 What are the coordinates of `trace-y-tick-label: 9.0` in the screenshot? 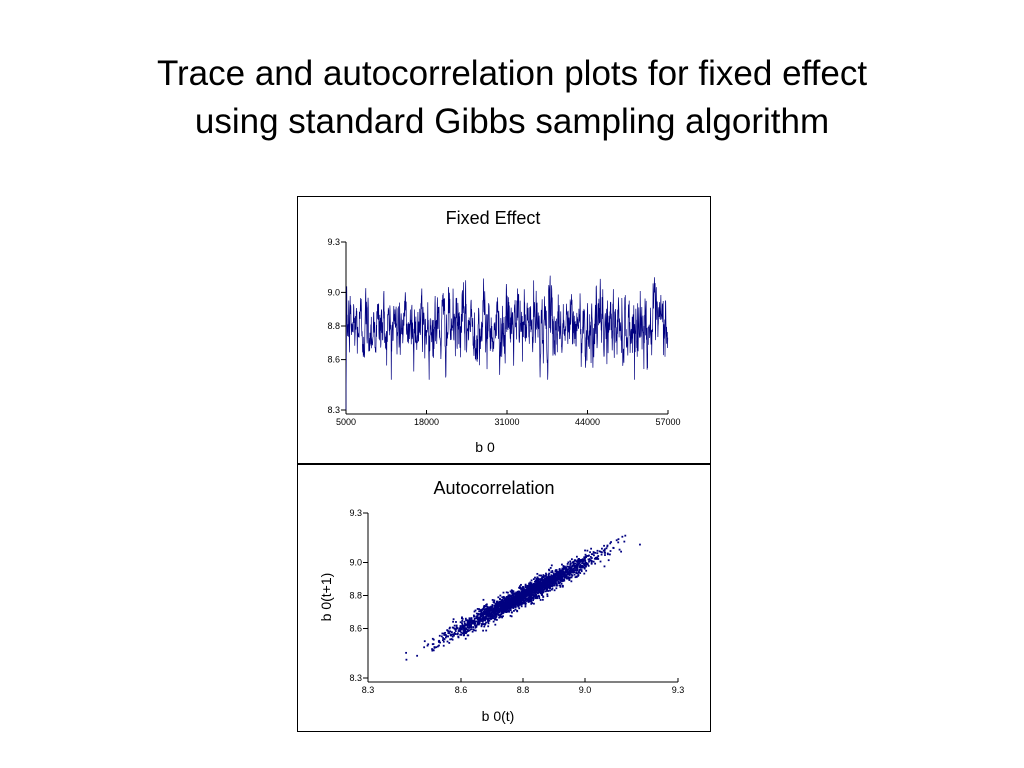 It's located at (333, 292).